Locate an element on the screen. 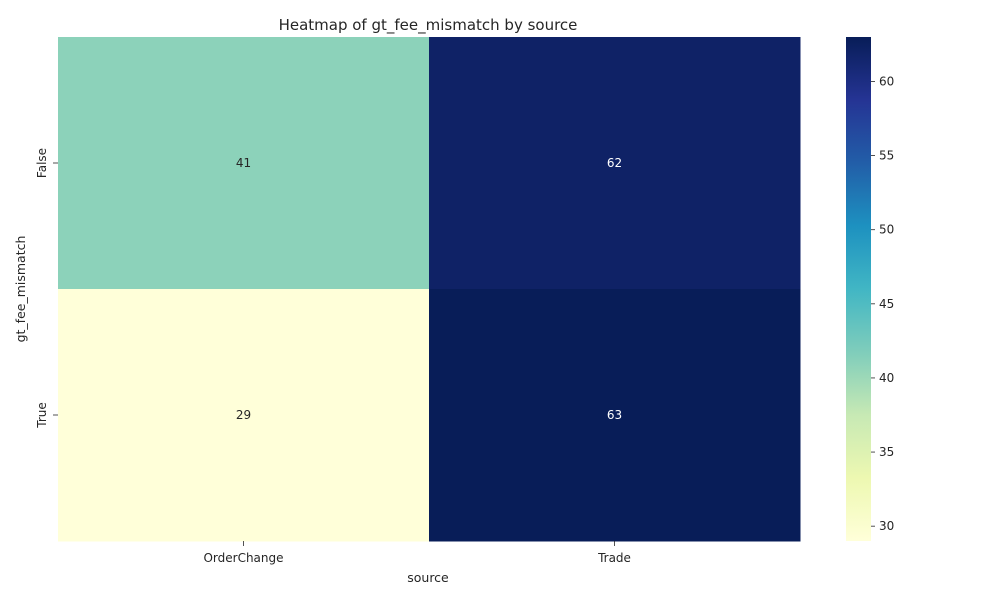 The width and height of the screenshot is (1000, 605). colorbar-tick-label: 35 is located at coordinates (886, 452).